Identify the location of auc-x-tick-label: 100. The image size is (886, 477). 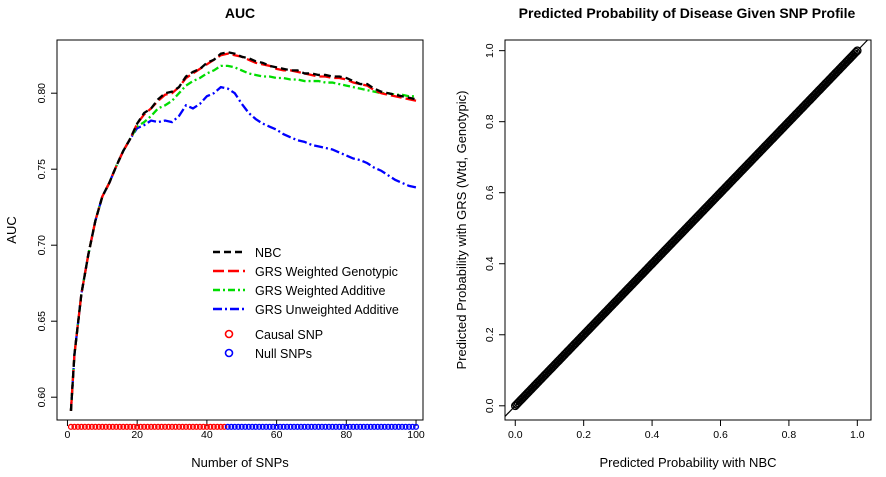
(416, 435).